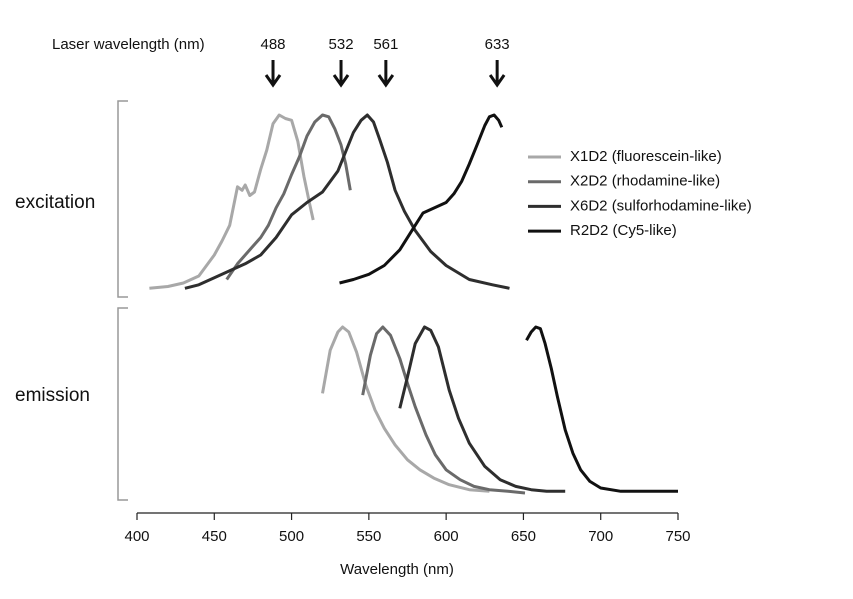 The image size is (853, 599). Describe the element at coordinates (523, 536) in the screenshot. I see `x-tick-label: 650` at that location.